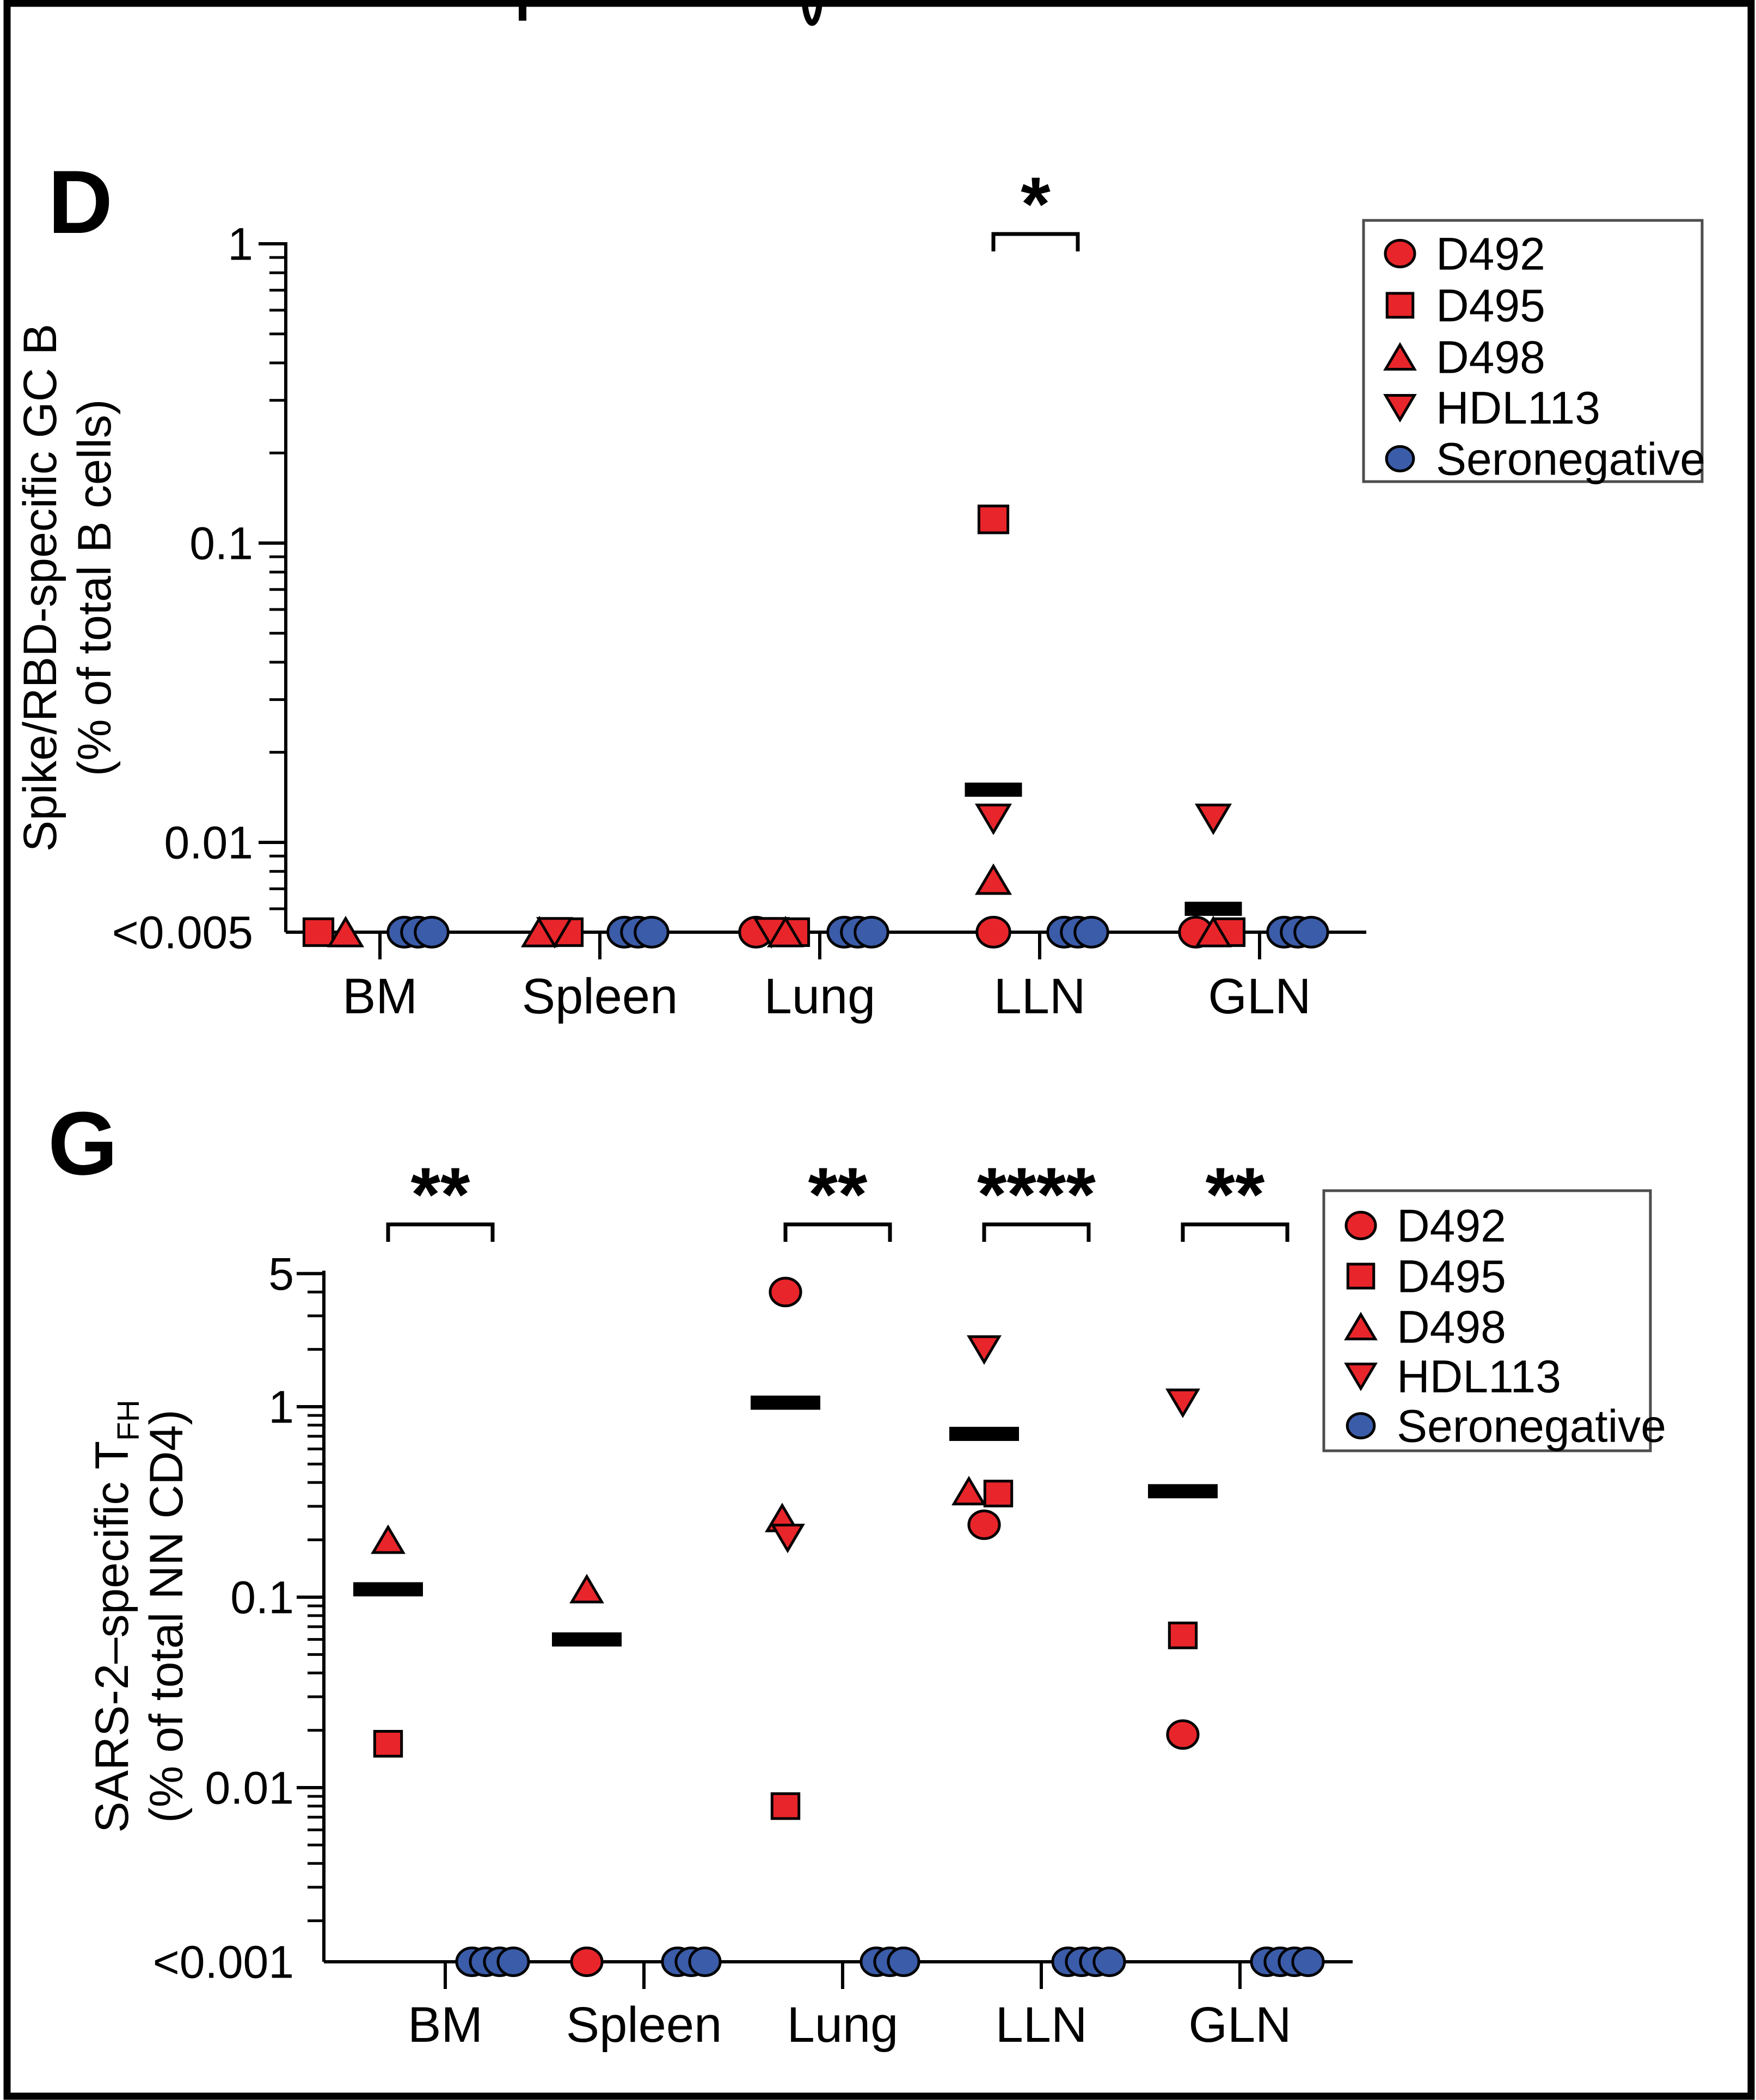 The image size is (1756, 2100). What do you see at coordinates (1036, 1194) in the screenshot?
I see `significance-stars-lln: ****` at bounding box center [1036, 1194].